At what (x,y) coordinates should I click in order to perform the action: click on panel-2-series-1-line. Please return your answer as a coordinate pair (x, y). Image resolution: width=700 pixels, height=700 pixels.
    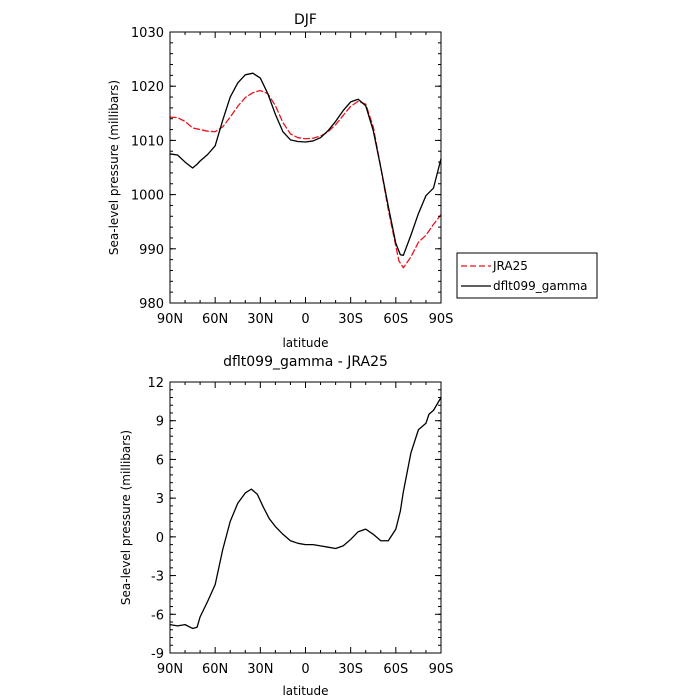
    Looking at the image, I should click on (305, 513).